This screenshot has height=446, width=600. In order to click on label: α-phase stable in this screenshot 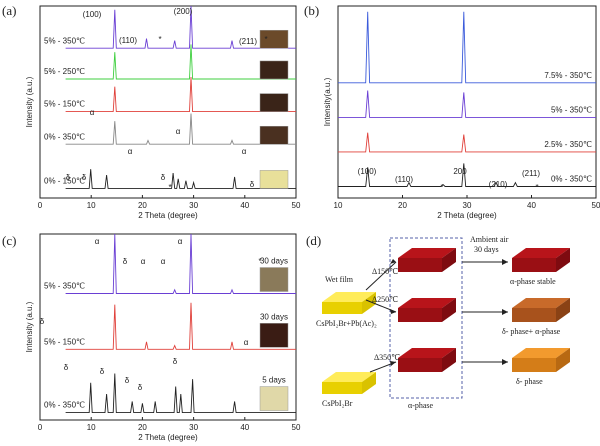, I will do `click(533, 281)`.